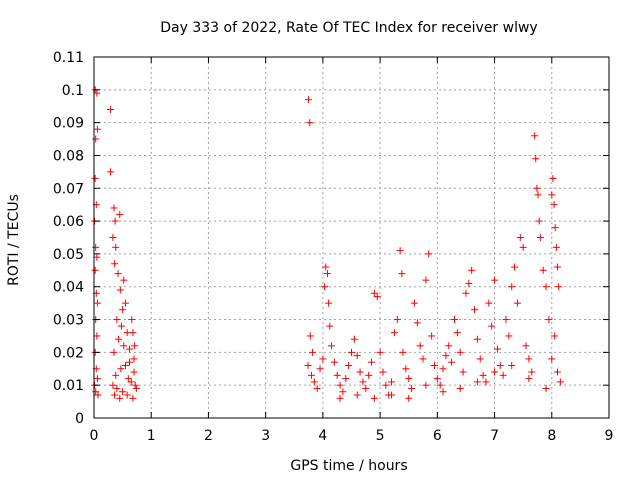 The height and width of the screenshot is (480, 640). I want to click on x-tick-label: 8, so click(551, 436).